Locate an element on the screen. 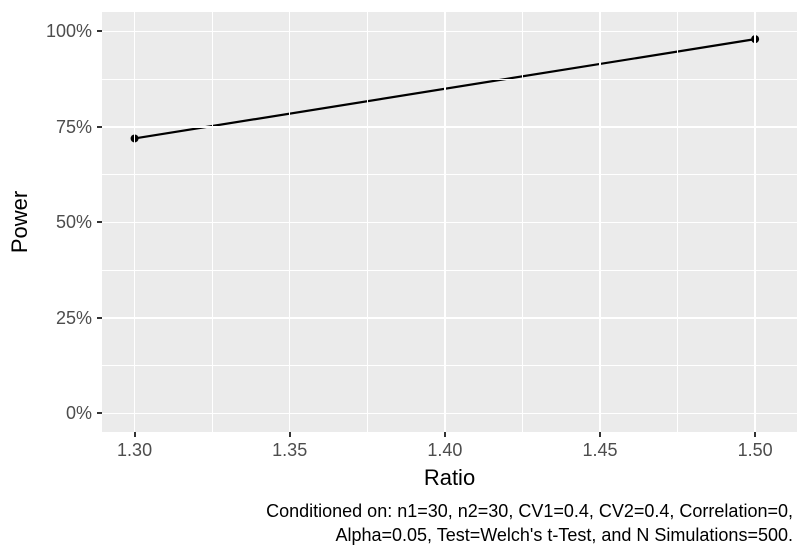  x-tick-label: 1.40 is located at coordinates (445, 450).